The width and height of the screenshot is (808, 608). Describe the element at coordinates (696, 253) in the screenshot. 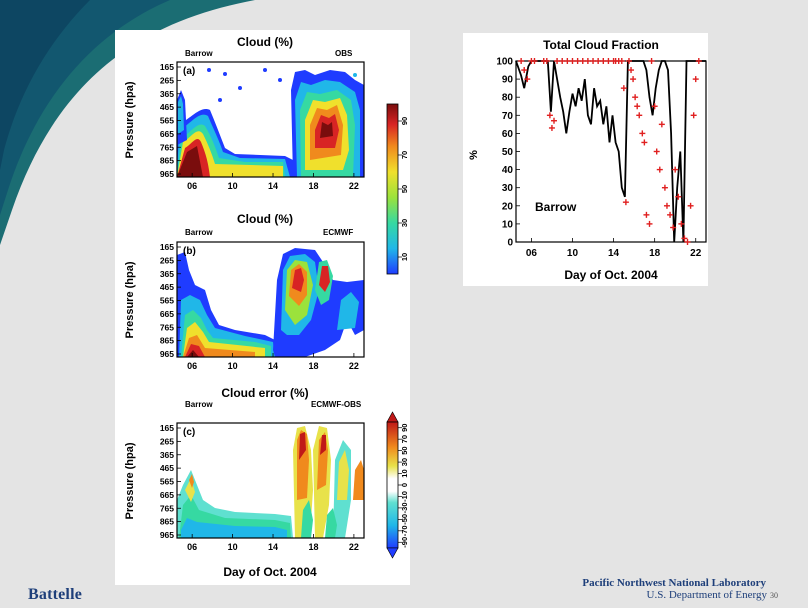

I see `rc-x-tick-label-4: 22` at that location.